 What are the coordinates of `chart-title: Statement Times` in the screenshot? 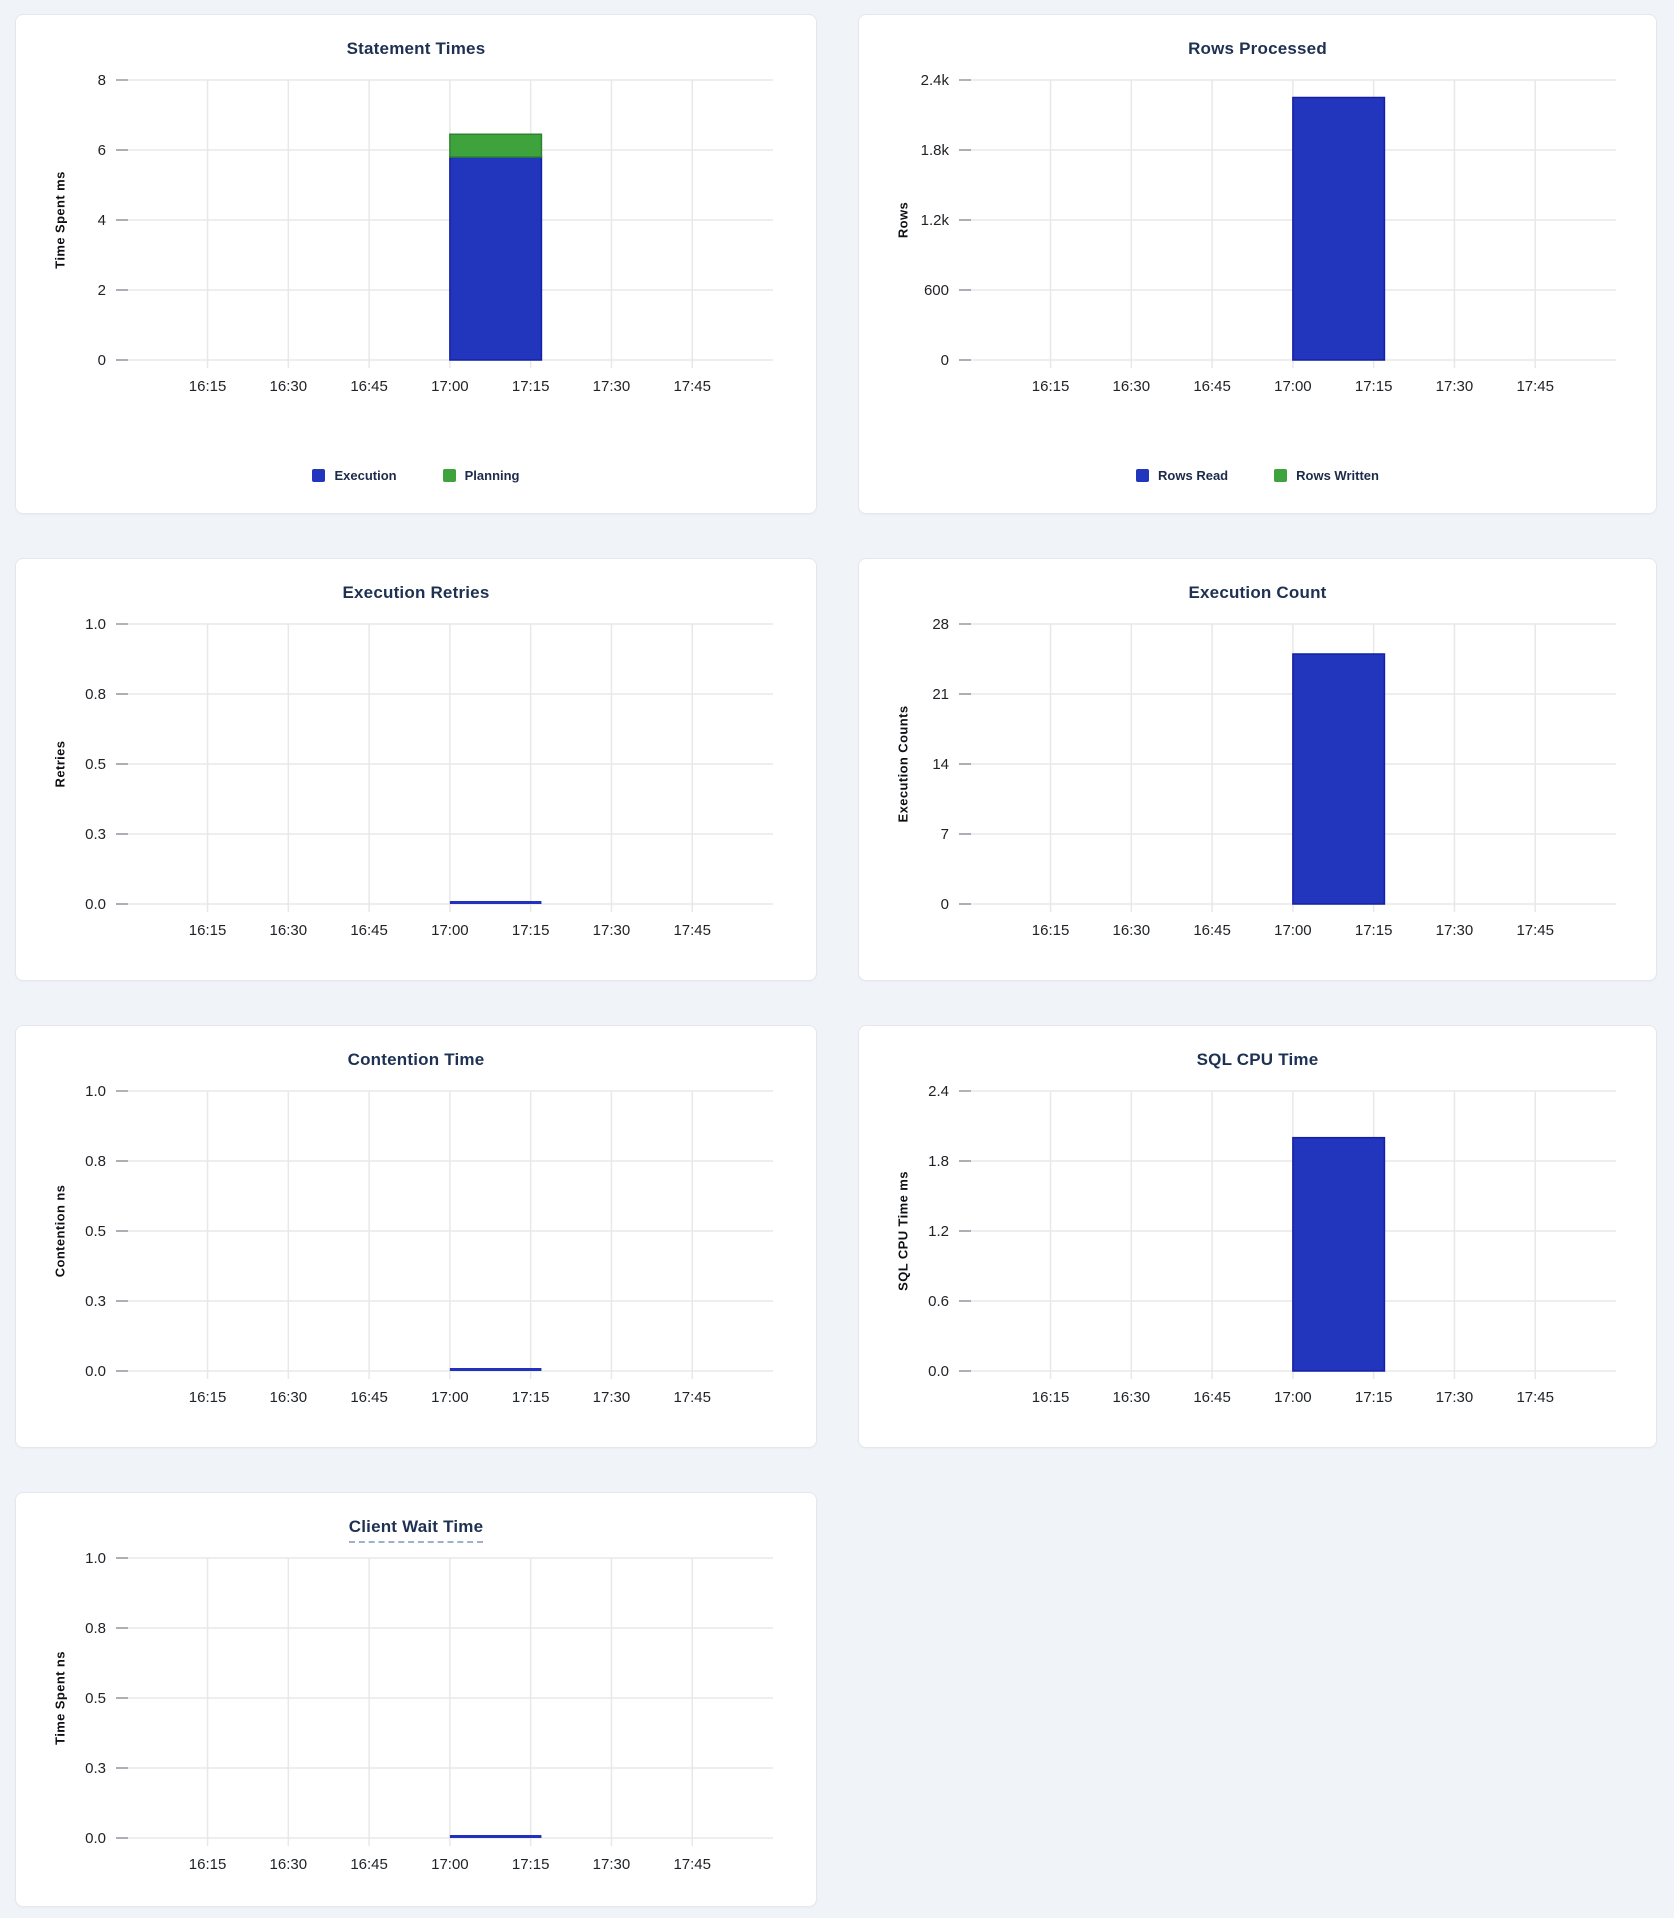 It's located at (416, 49).